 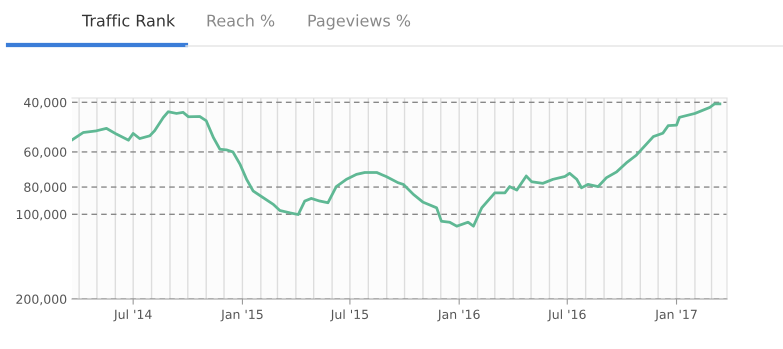 What do you see at coordinates (132, 315) in the screenshot?
I see `x-tick-label: Jul '14` at bounding box center [132, 315].